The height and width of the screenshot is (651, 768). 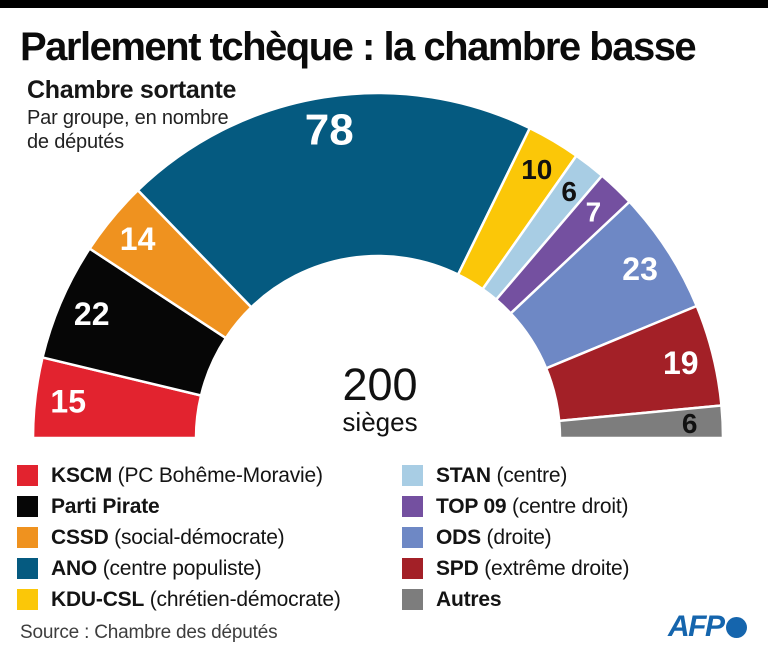 What do you see at coordinates (105, 506) in the screenshot?
I see `legend-label-parti-pirate: Parti Pirate` at bounding box center [105, 506].